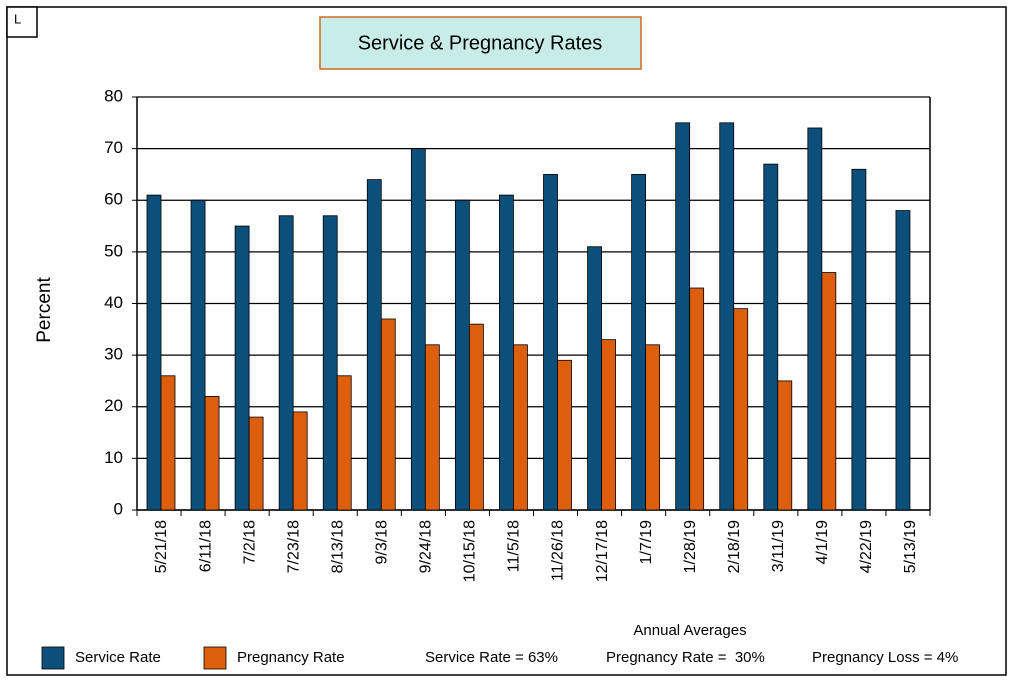  What do you see at coordinates (885, 657) in the screenshot?
I see `annotation: Pregnancy Loss = 4%` at bounding box center [885, 657].